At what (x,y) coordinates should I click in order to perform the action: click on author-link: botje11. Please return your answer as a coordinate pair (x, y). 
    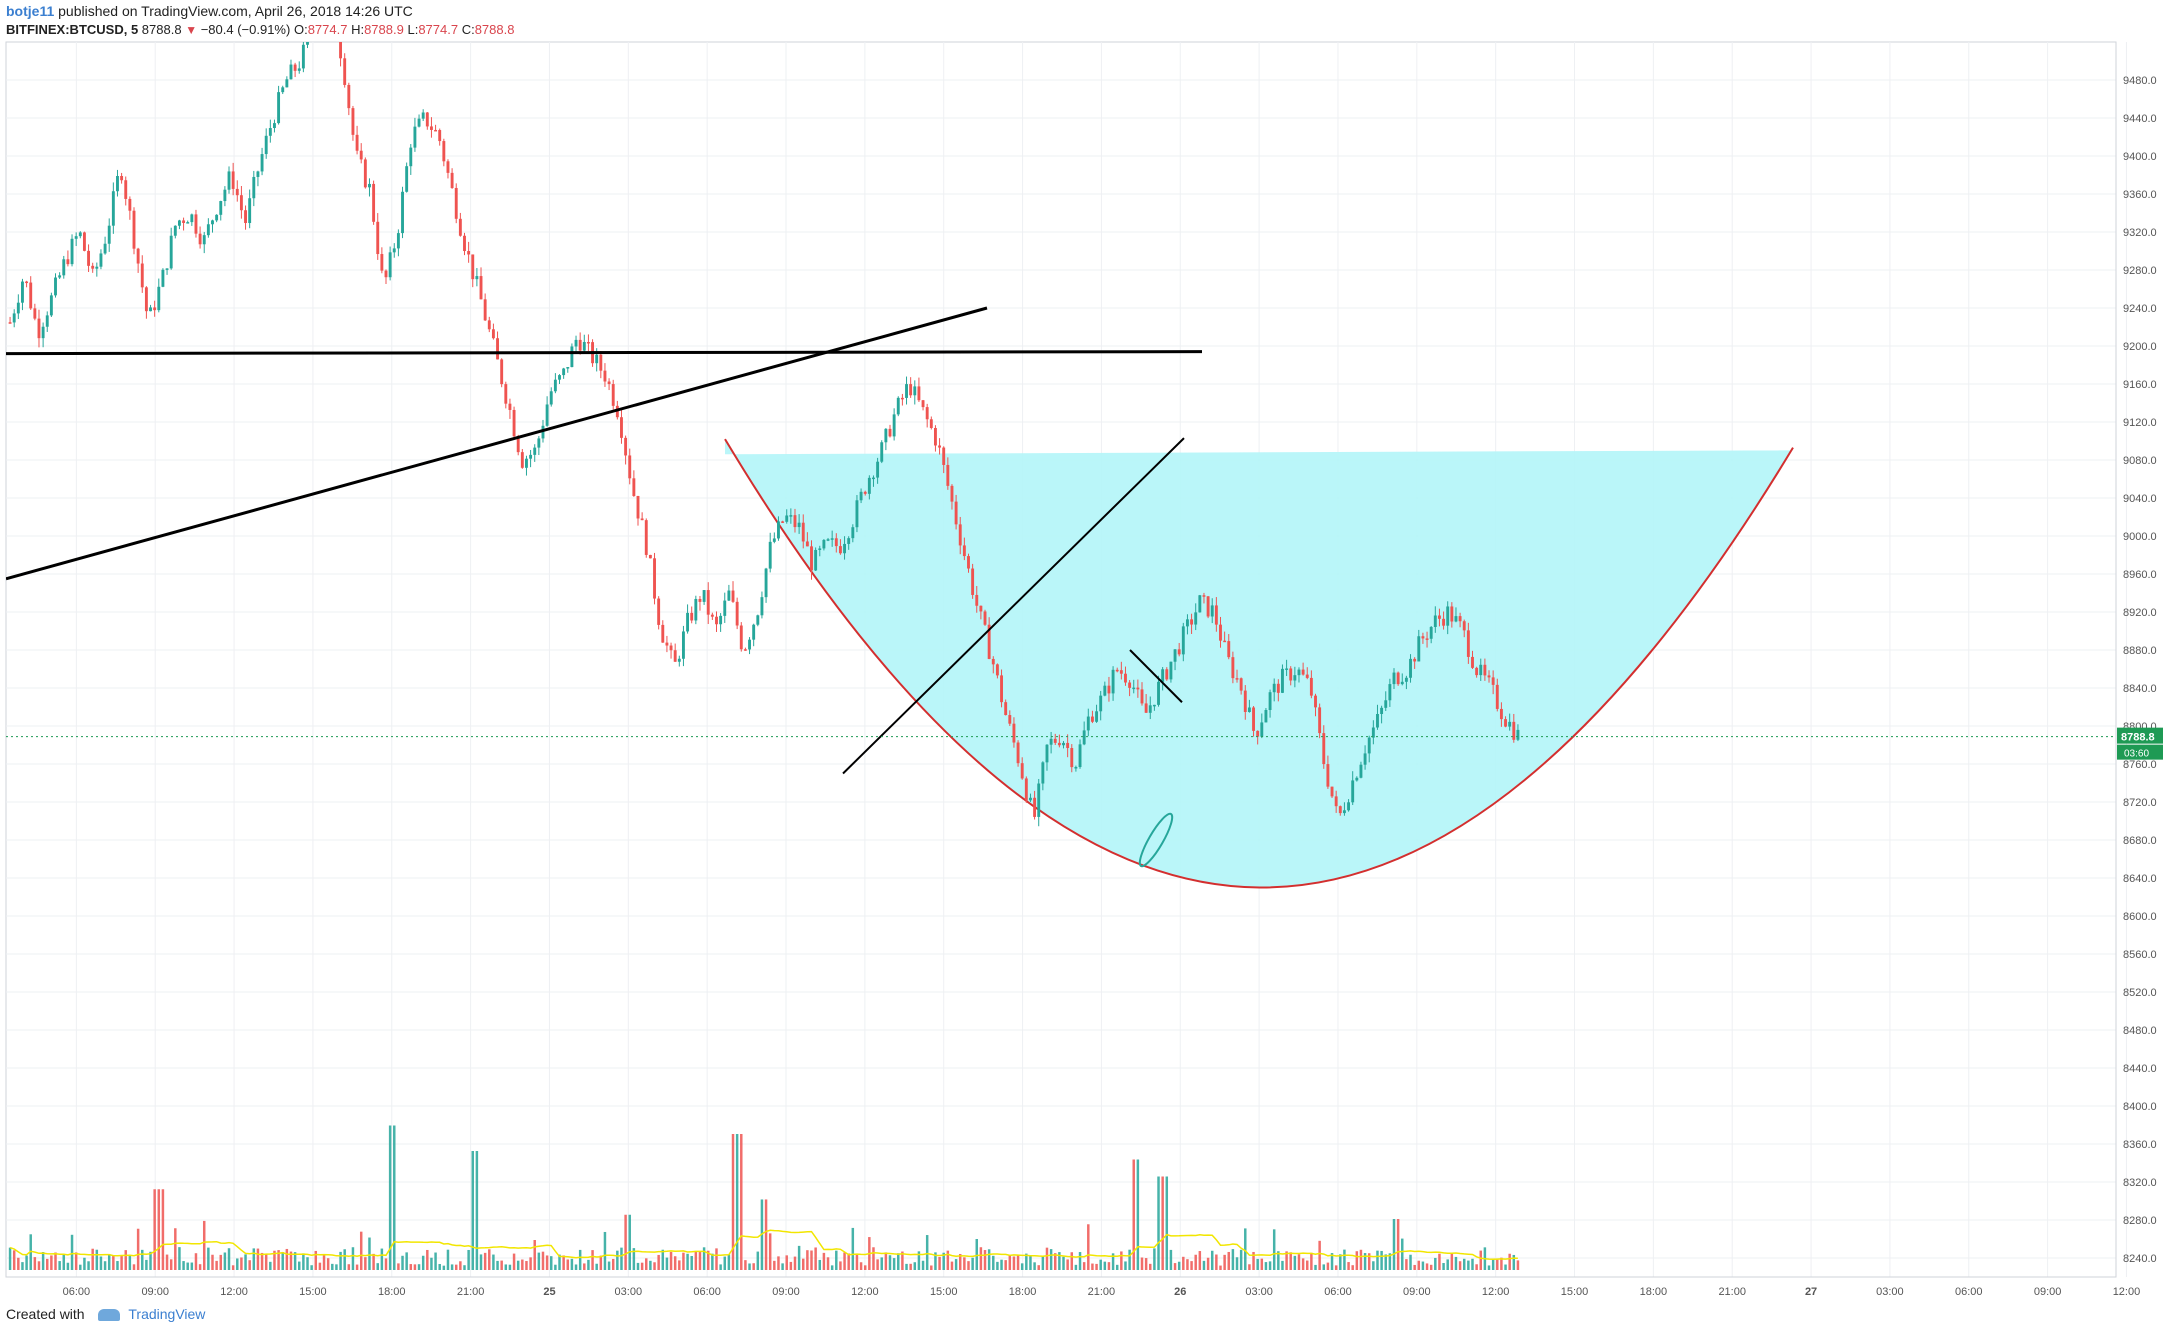
    Looking at the image, I should click on (30, 11).